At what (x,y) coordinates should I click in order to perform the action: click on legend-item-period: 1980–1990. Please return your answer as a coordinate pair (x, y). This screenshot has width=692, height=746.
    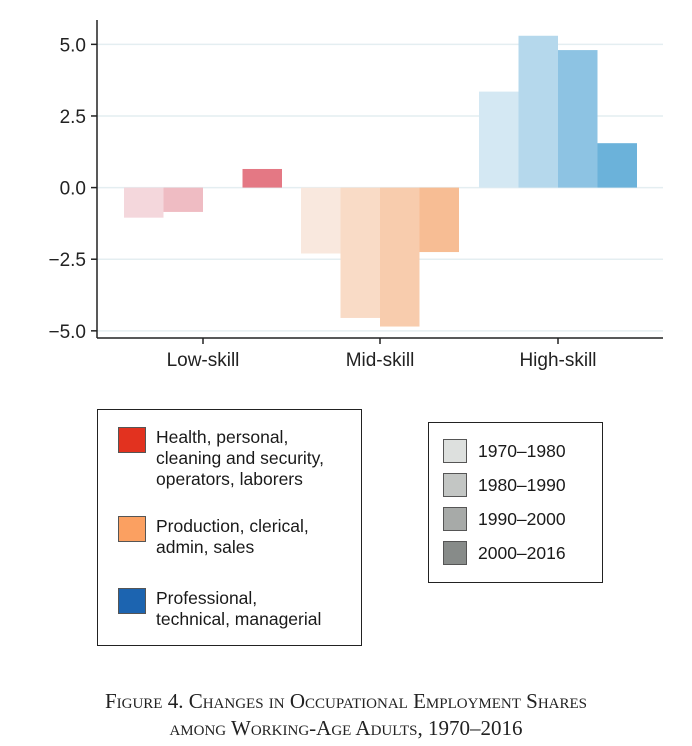
    Looking at the image, I should click on (504, 485).